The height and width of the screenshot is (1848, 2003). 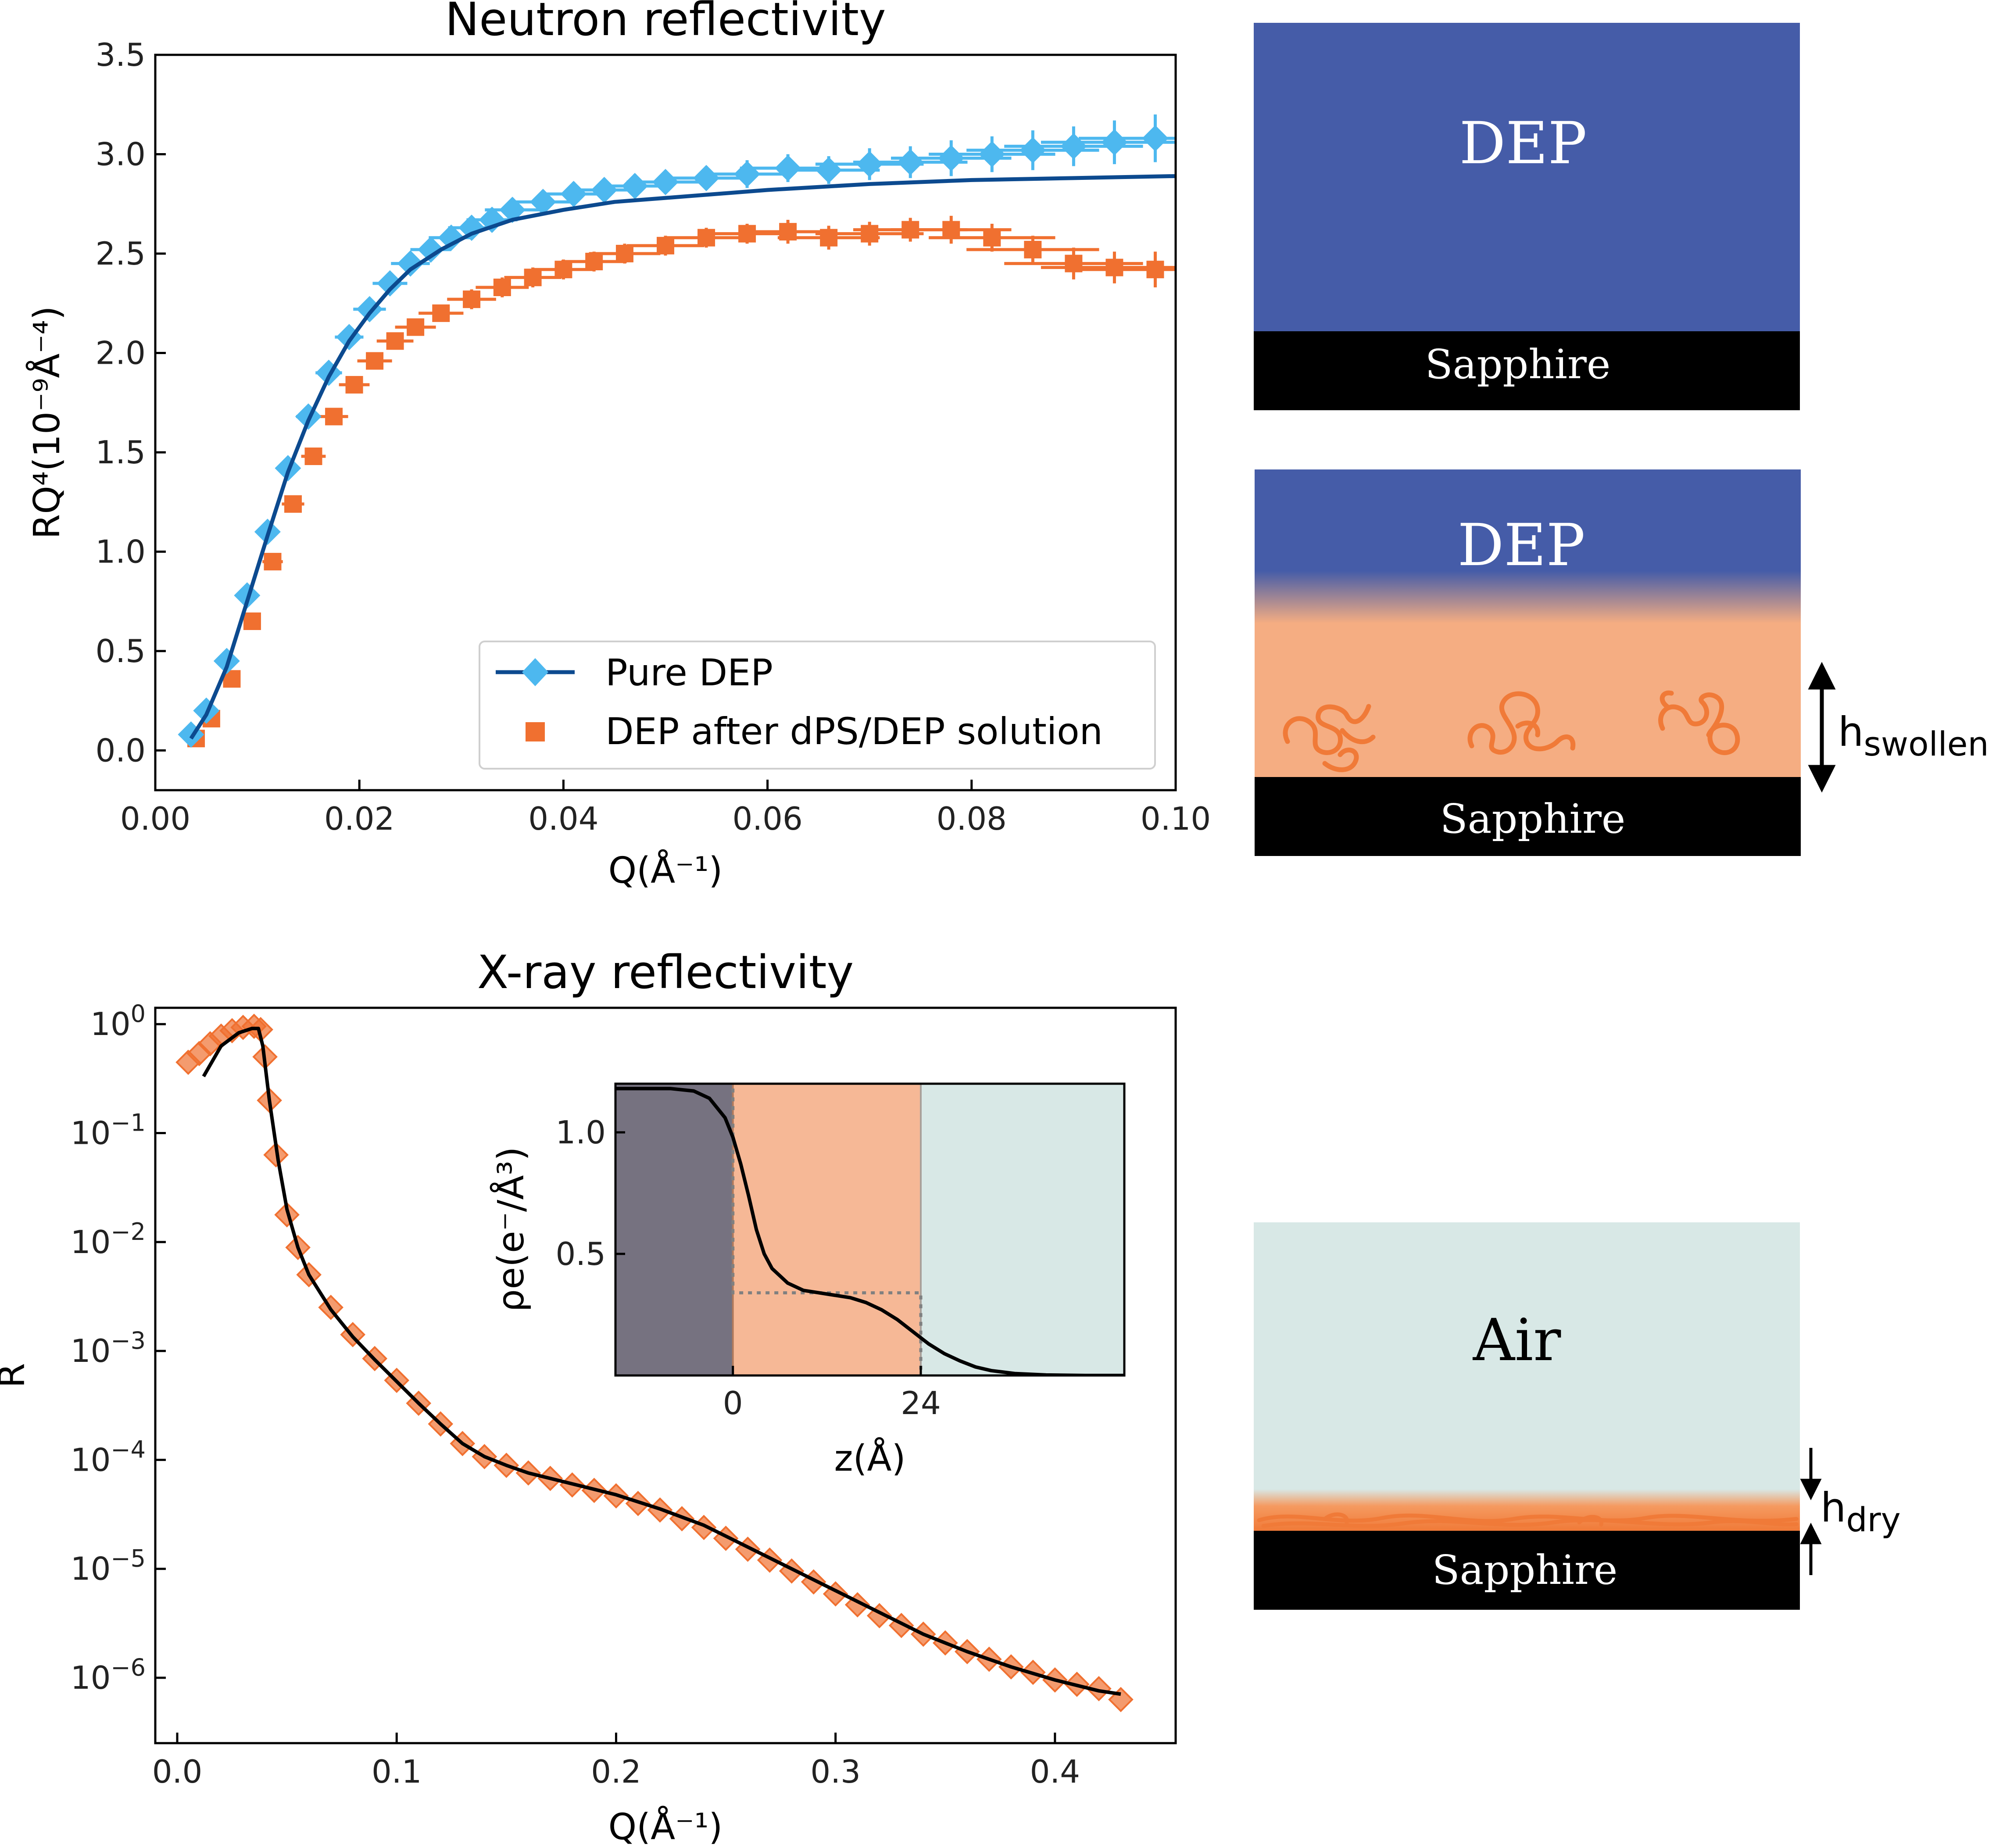 I want to click on inset-y-tick-label: 0.5, so click(x=580, y=1254).